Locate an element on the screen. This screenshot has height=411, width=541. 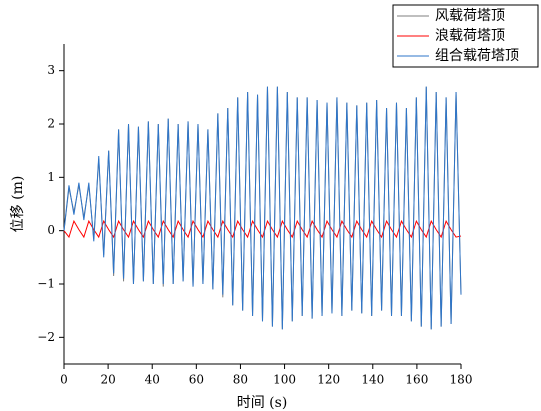
x-tick-label: 60 is located at coordinates (196, 380).